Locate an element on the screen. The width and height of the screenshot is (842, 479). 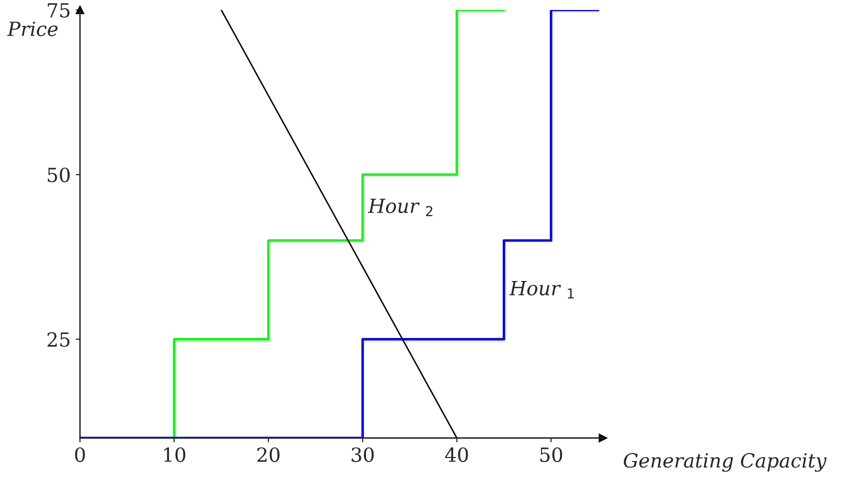
x-tick-label: 20 is located at coordinates (268, 454).